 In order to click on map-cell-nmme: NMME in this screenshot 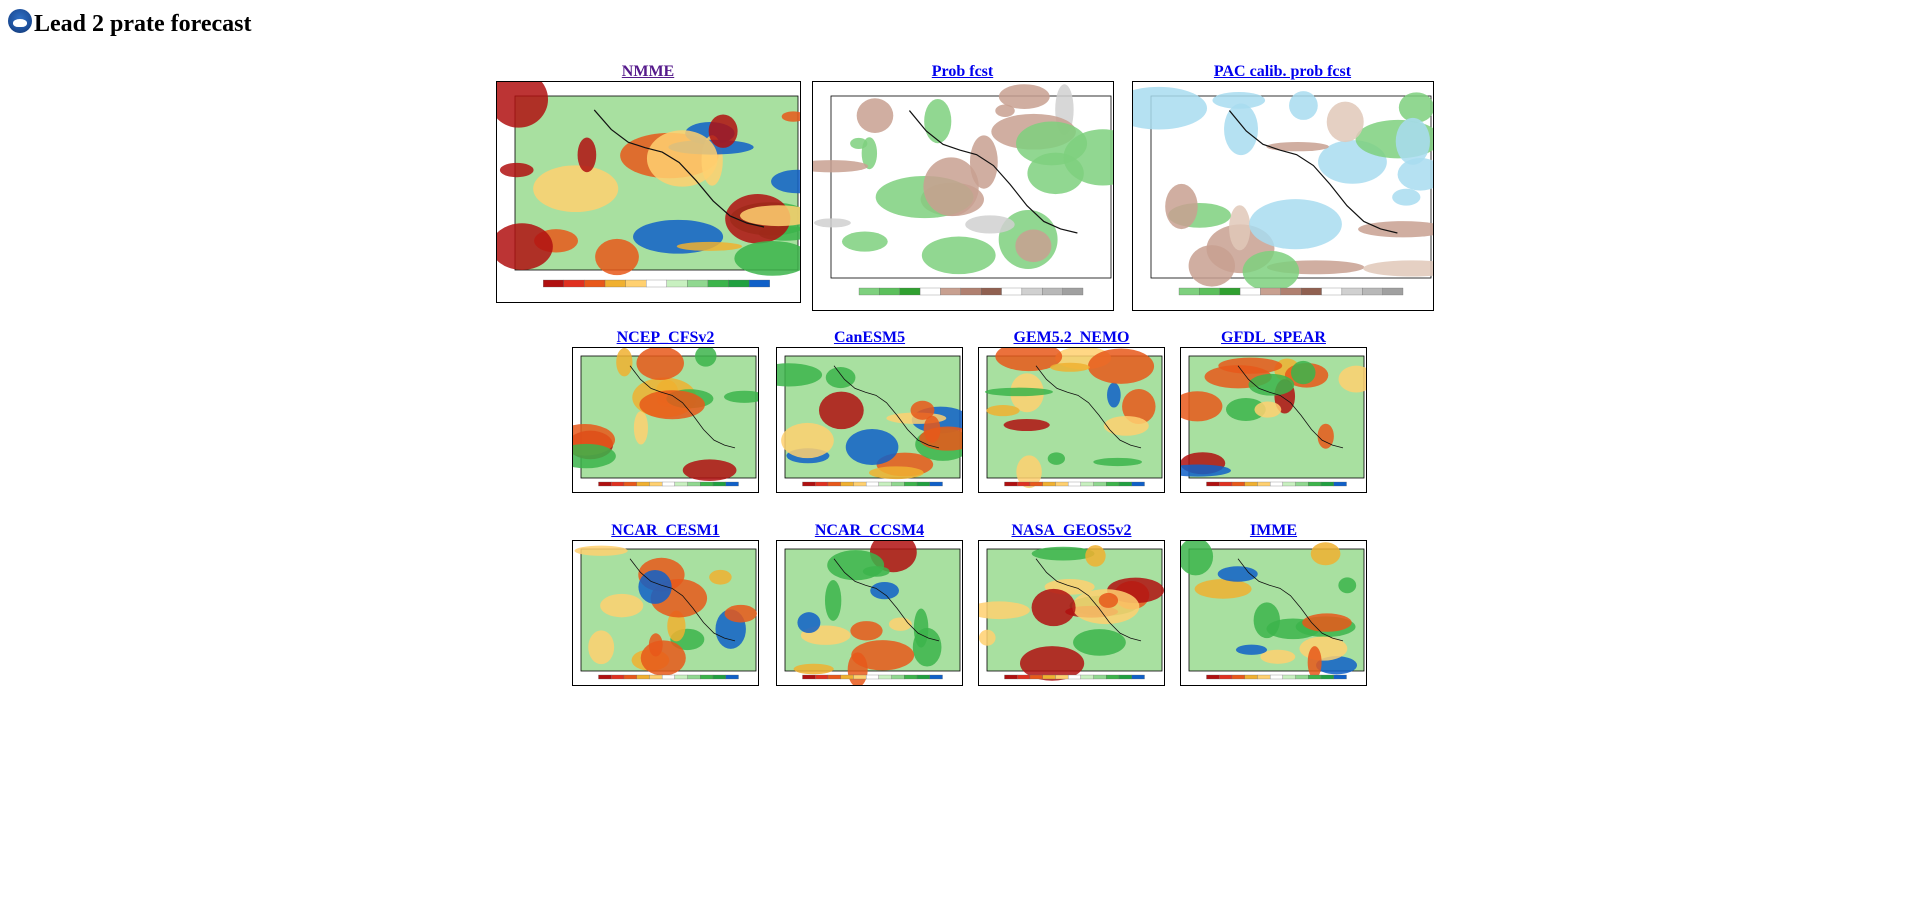, I will do `click(648, 183)`.